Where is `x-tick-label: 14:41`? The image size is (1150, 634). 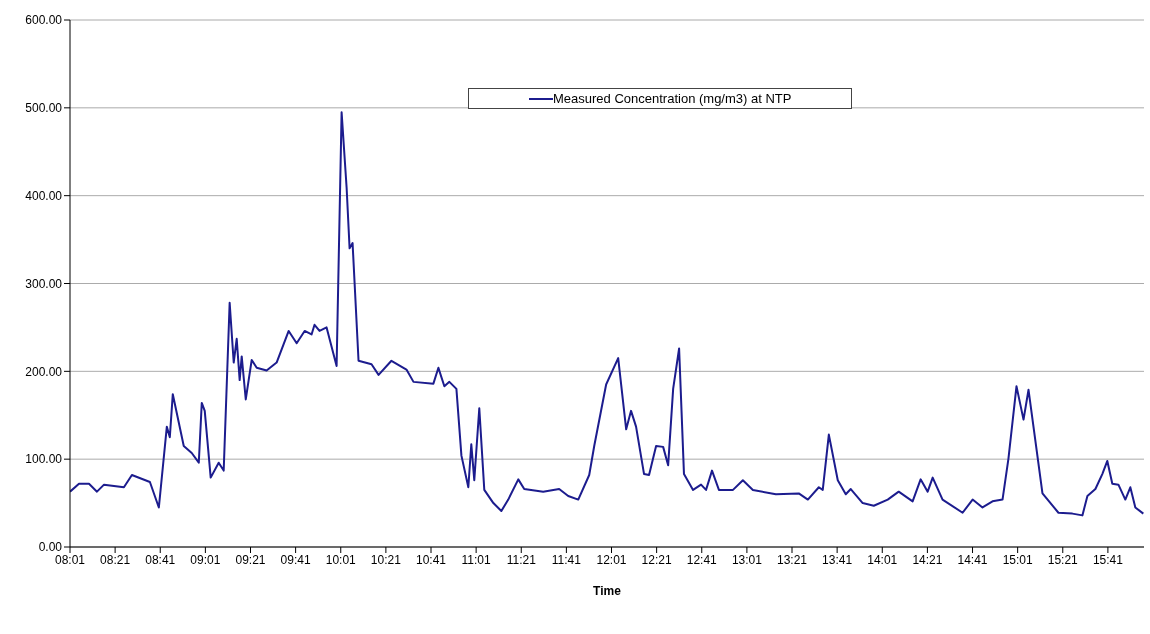
x-tick-label: 14:41 is located at coordinates (972, 559).